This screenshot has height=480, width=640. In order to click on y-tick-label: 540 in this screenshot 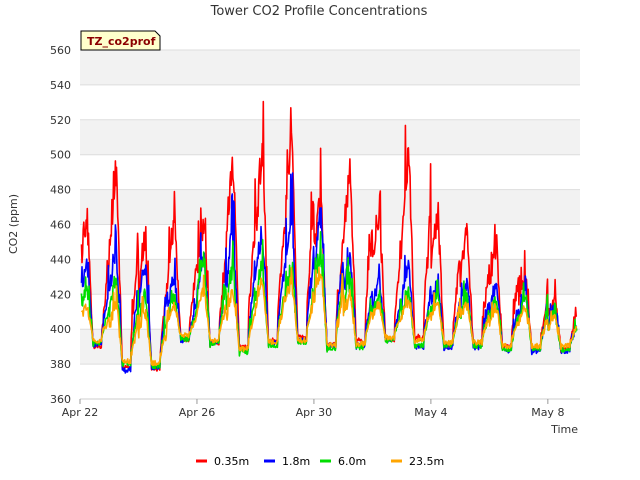, I will do `click(60, 85)`.